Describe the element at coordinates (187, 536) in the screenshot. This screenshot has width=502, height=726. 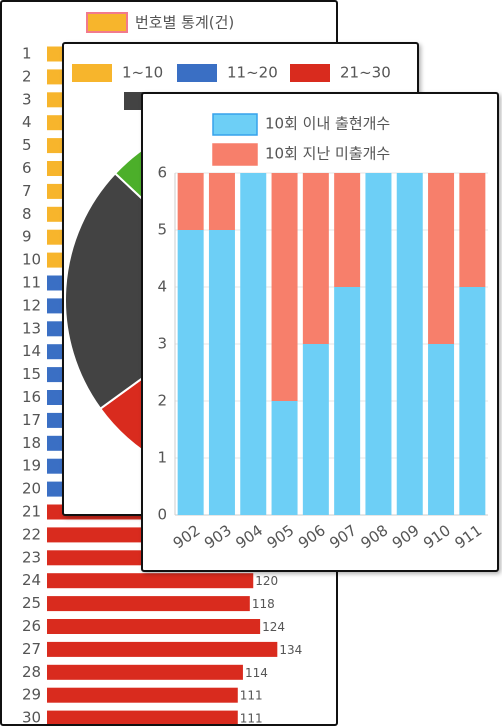
I see `x-tick-label: 902` at that location.